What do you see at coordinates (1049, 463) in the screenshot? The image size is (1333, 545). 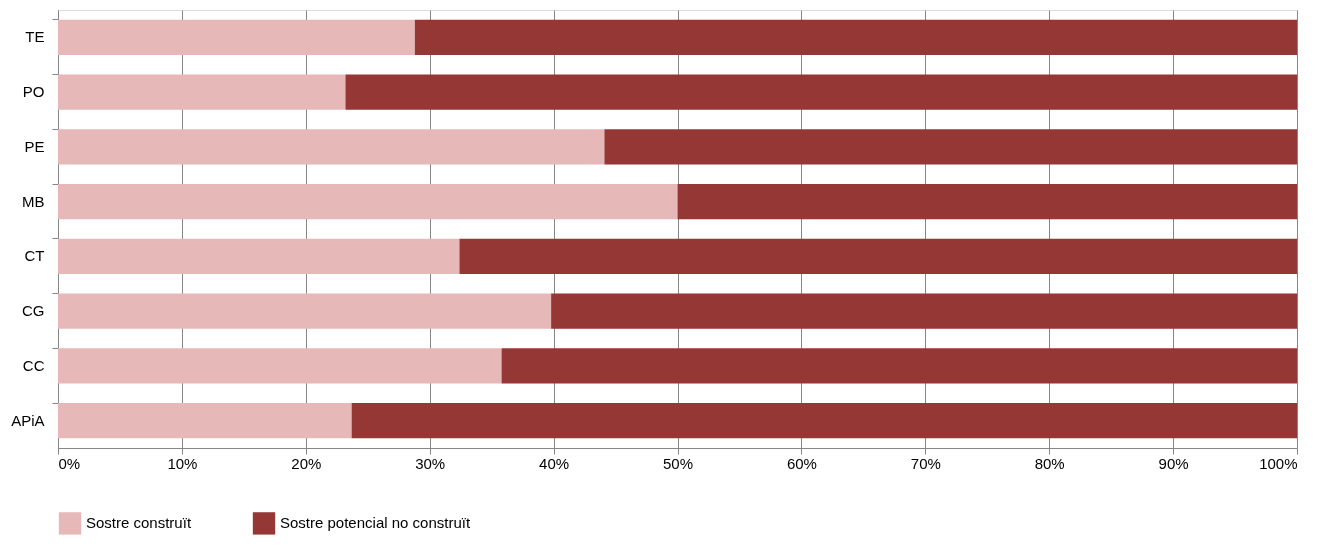 I see `x-tick-label: 80%` at bounding box center [1049, 463].